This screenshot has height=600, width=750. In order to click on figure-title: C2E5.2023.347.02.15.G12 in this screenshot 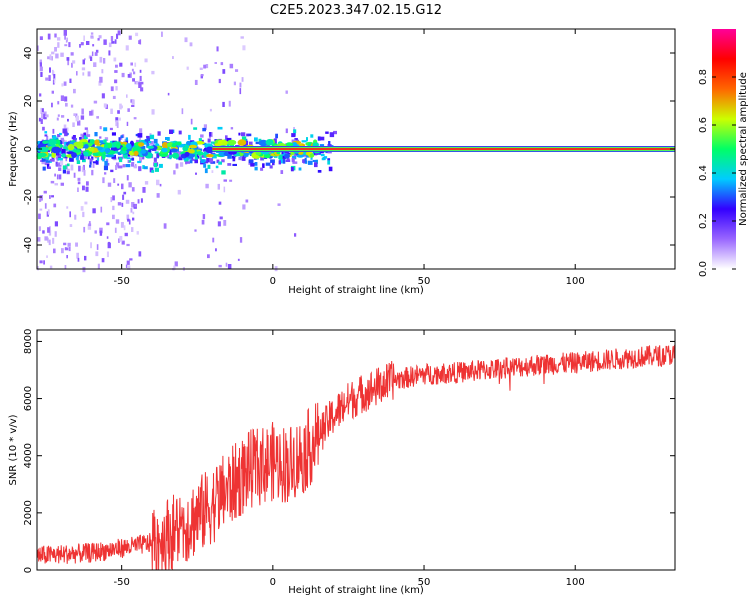, I will do `click(356, 10)`.